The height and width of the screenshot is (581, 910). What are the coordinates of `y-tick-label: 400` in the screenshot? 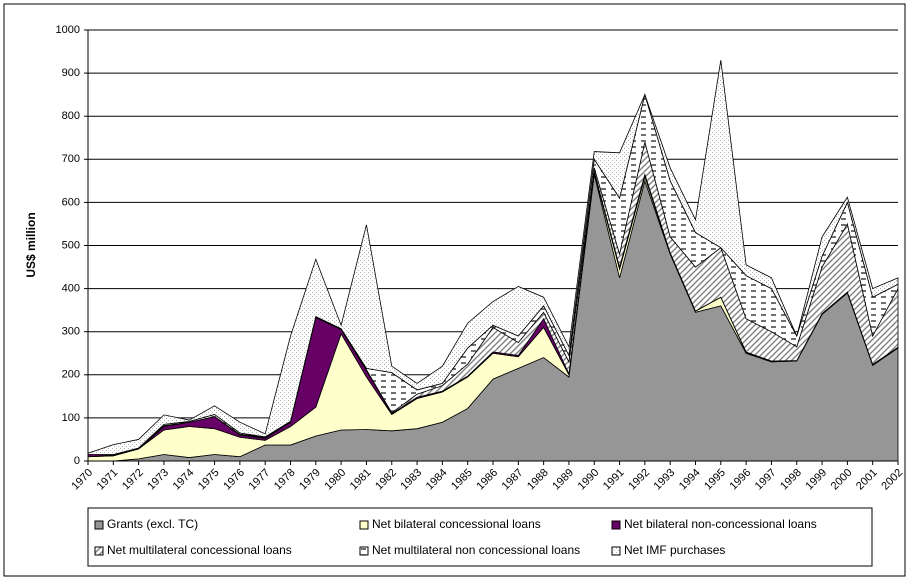 It's located at (71, 289).